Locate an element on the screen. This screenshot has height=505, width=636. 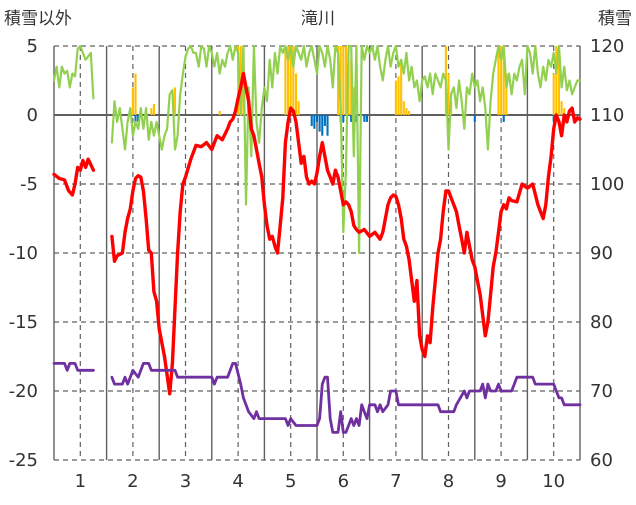
y-left-tick-label: -25 is located at coordinates (23, 460).